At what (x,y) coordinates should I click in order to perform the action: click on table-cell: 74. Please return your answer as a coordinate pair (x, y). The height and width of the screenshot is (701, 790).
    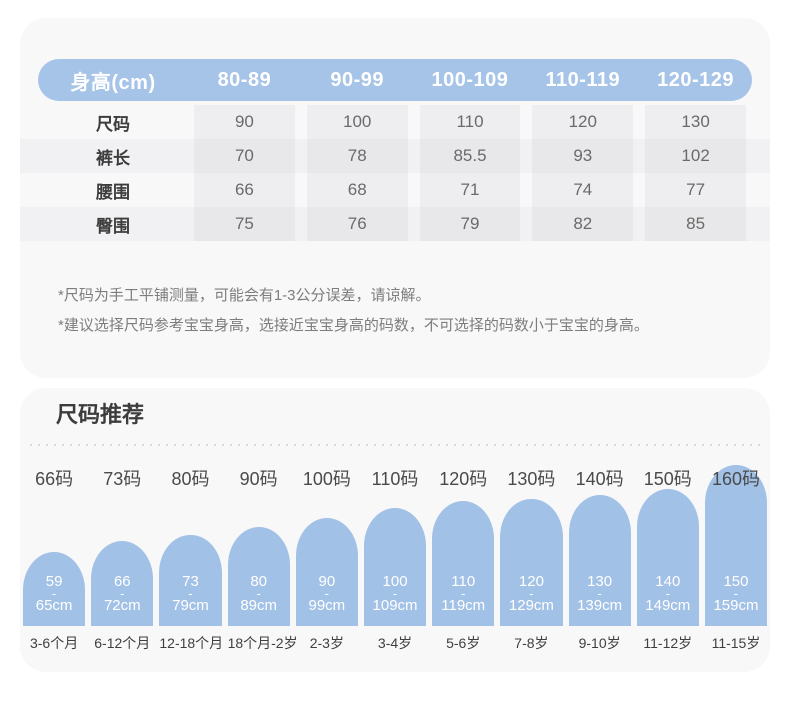
    Looking at the image, I should click on (582, 190).